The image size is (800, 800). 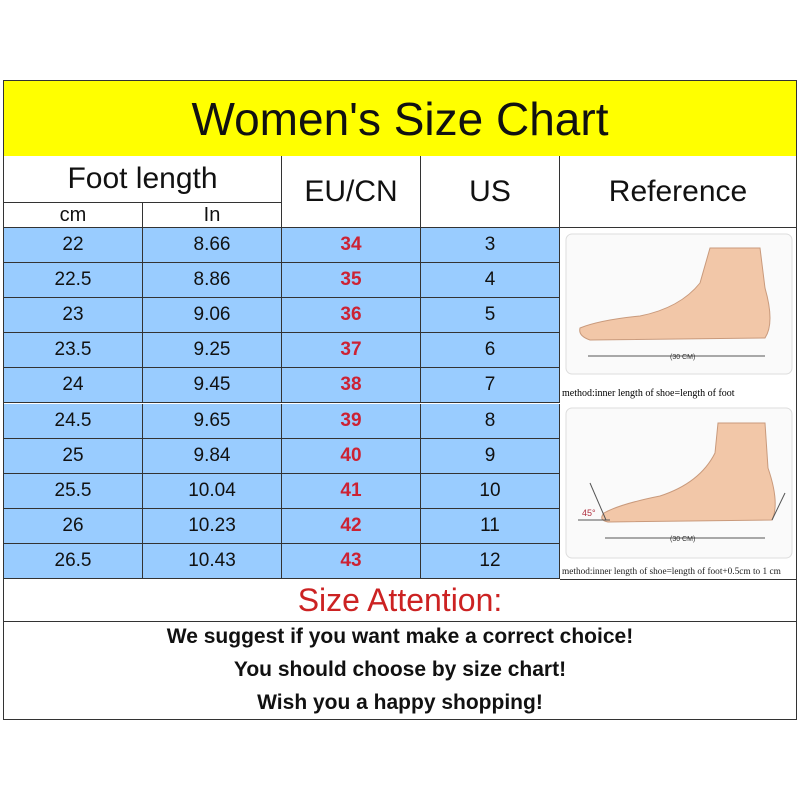 What do you see at coordinates (400, 600) in the screenshot?
I see `size-attention-title: Size Attention:` at bounding box center [400, 600].